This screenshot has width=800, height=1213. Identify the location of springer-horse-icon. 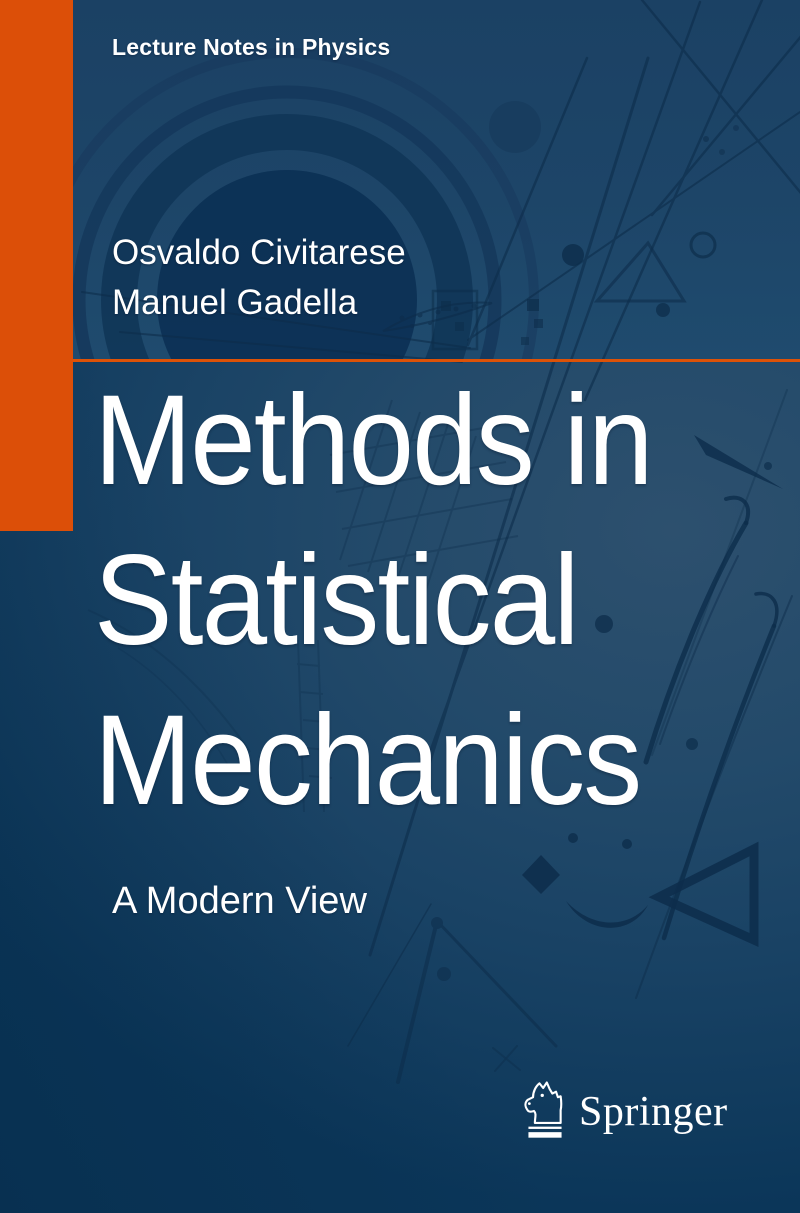
(543, 1109).